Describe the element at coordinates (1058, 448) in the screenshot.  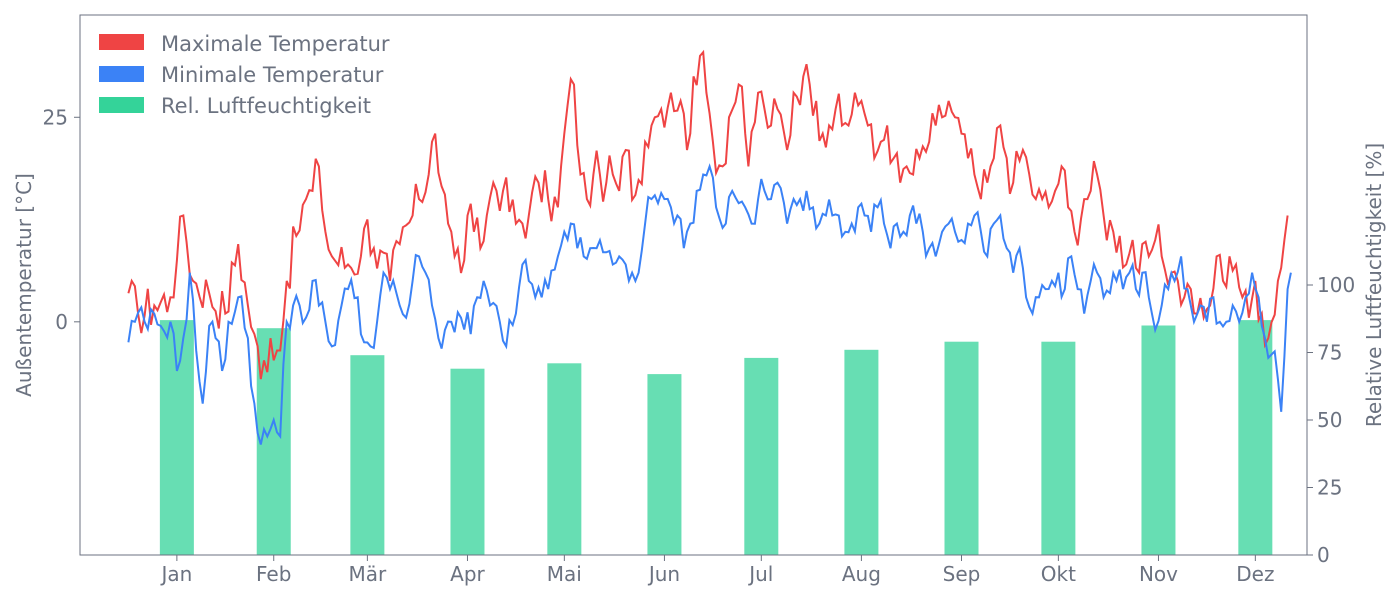
I see `humidity-bar-Okt` at that location.